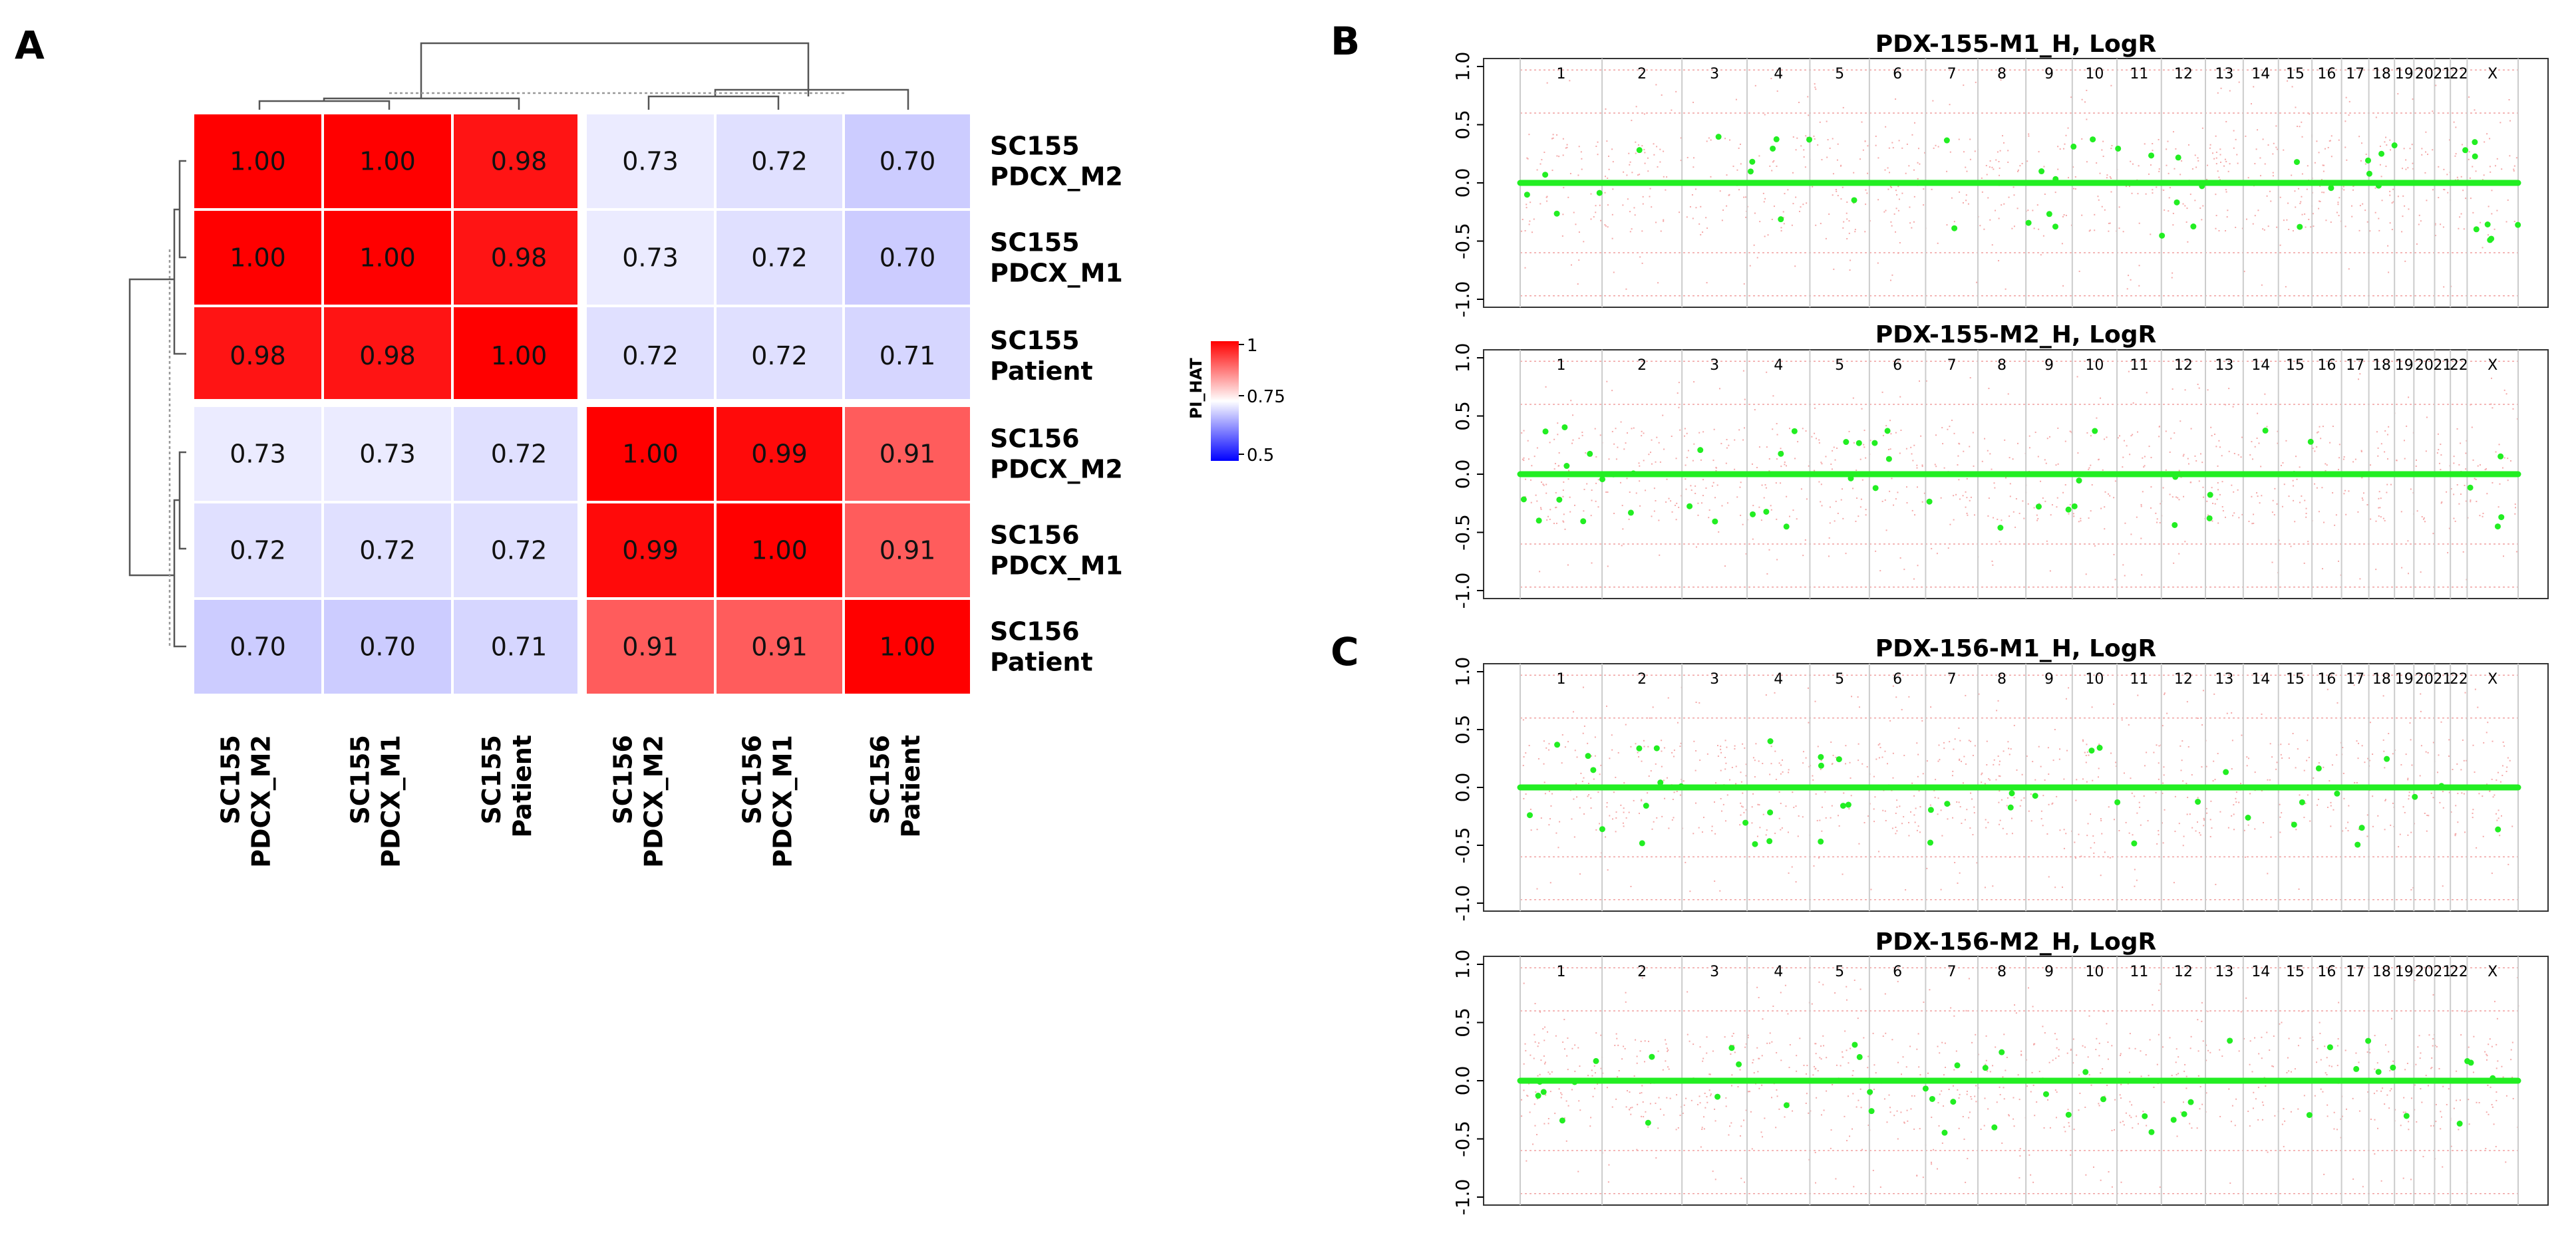 The image size is (2576, 1237). I want to click on chromosome-label: 20, so click(2424, 74).